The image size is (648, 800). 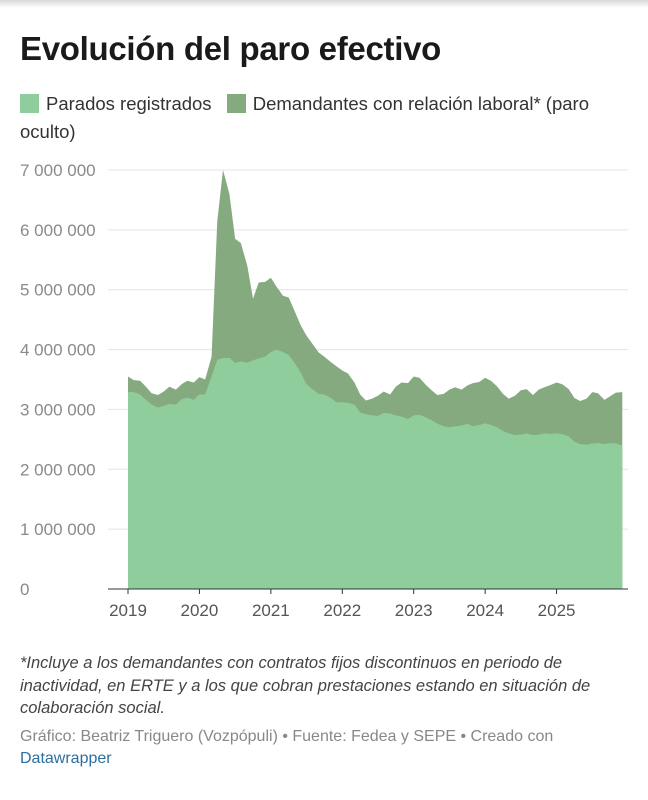 I want to click on legend-swatch-paro-oculto, so click(x=236, y=103).